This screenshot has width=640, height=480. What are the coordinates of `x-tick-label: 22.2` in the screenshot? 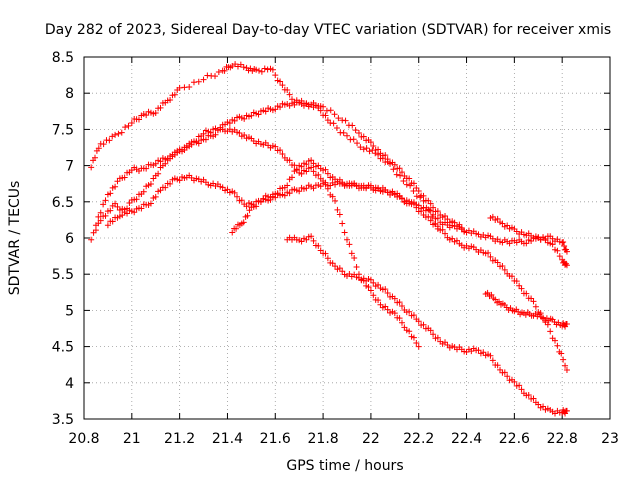 It's located at (418, 439).